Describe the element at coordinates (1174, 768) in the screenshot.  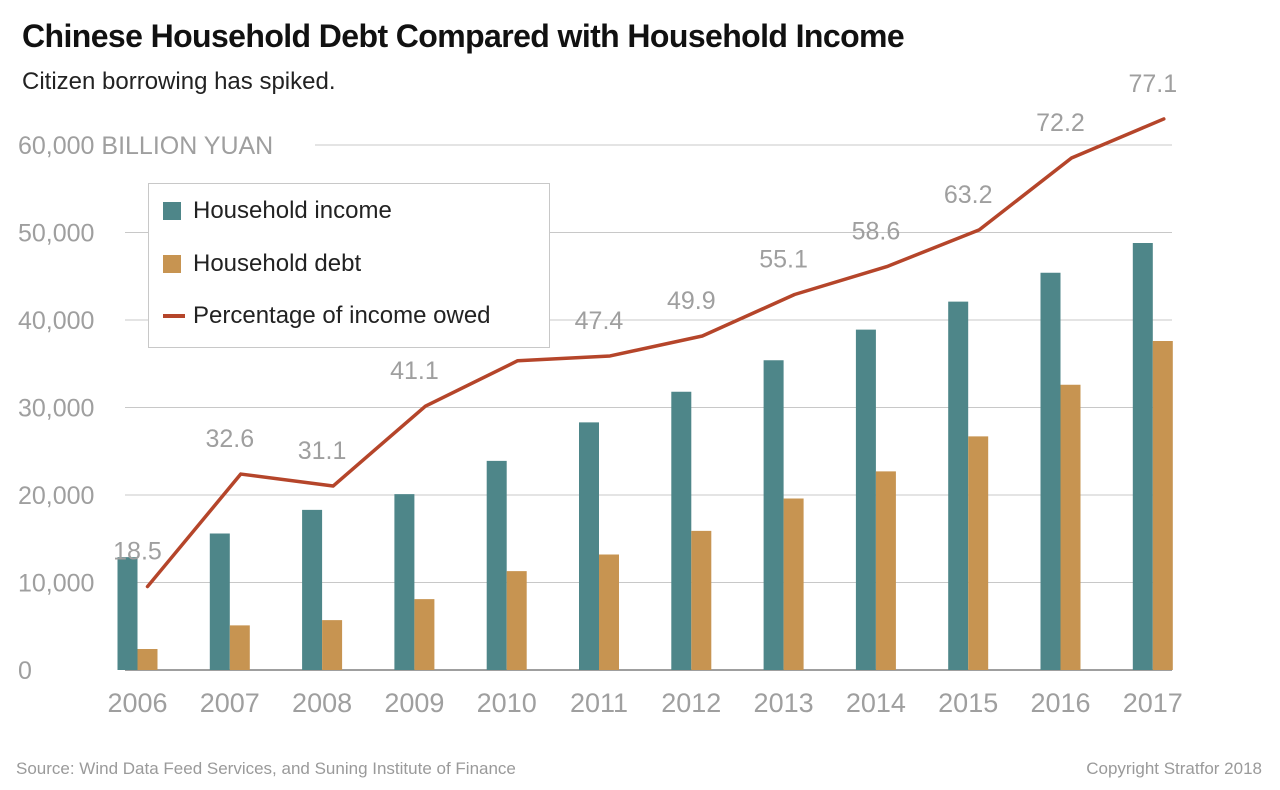
I see `copyright-note: Copyright Stratfor 2018` at that location.